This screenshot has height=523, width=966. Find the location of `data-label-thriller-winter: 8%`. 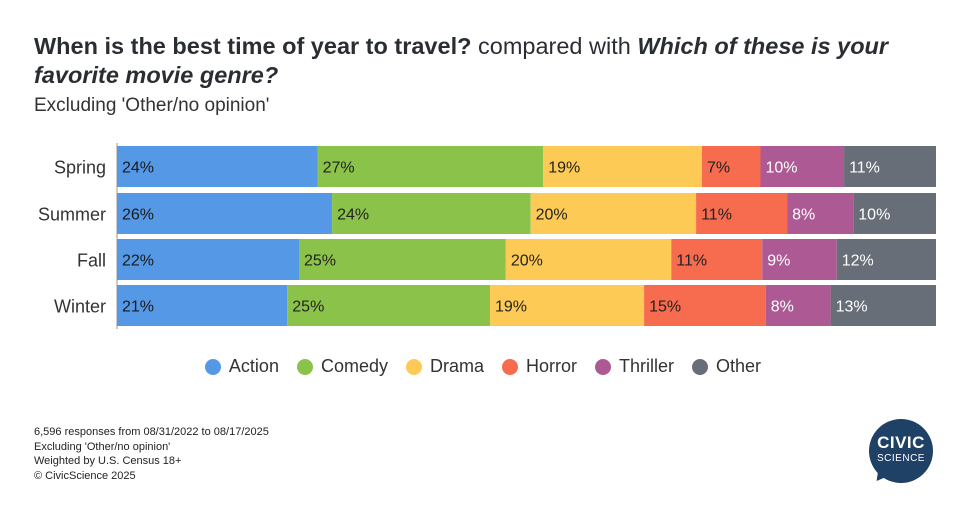

data-label-thriller-winter: 8% is located at coordinates (782, 307).